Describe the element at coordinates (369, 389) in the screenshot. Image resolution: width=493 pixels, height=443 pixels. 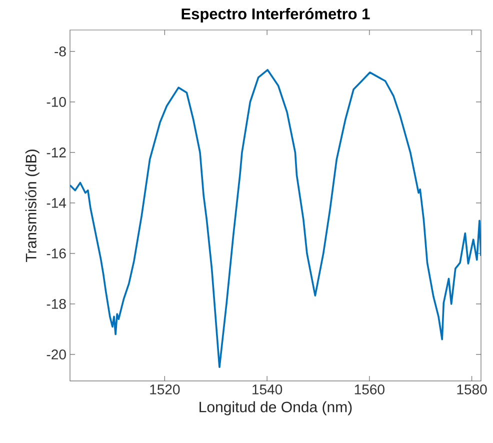
I see `x-tick-label: 1560` at that location.